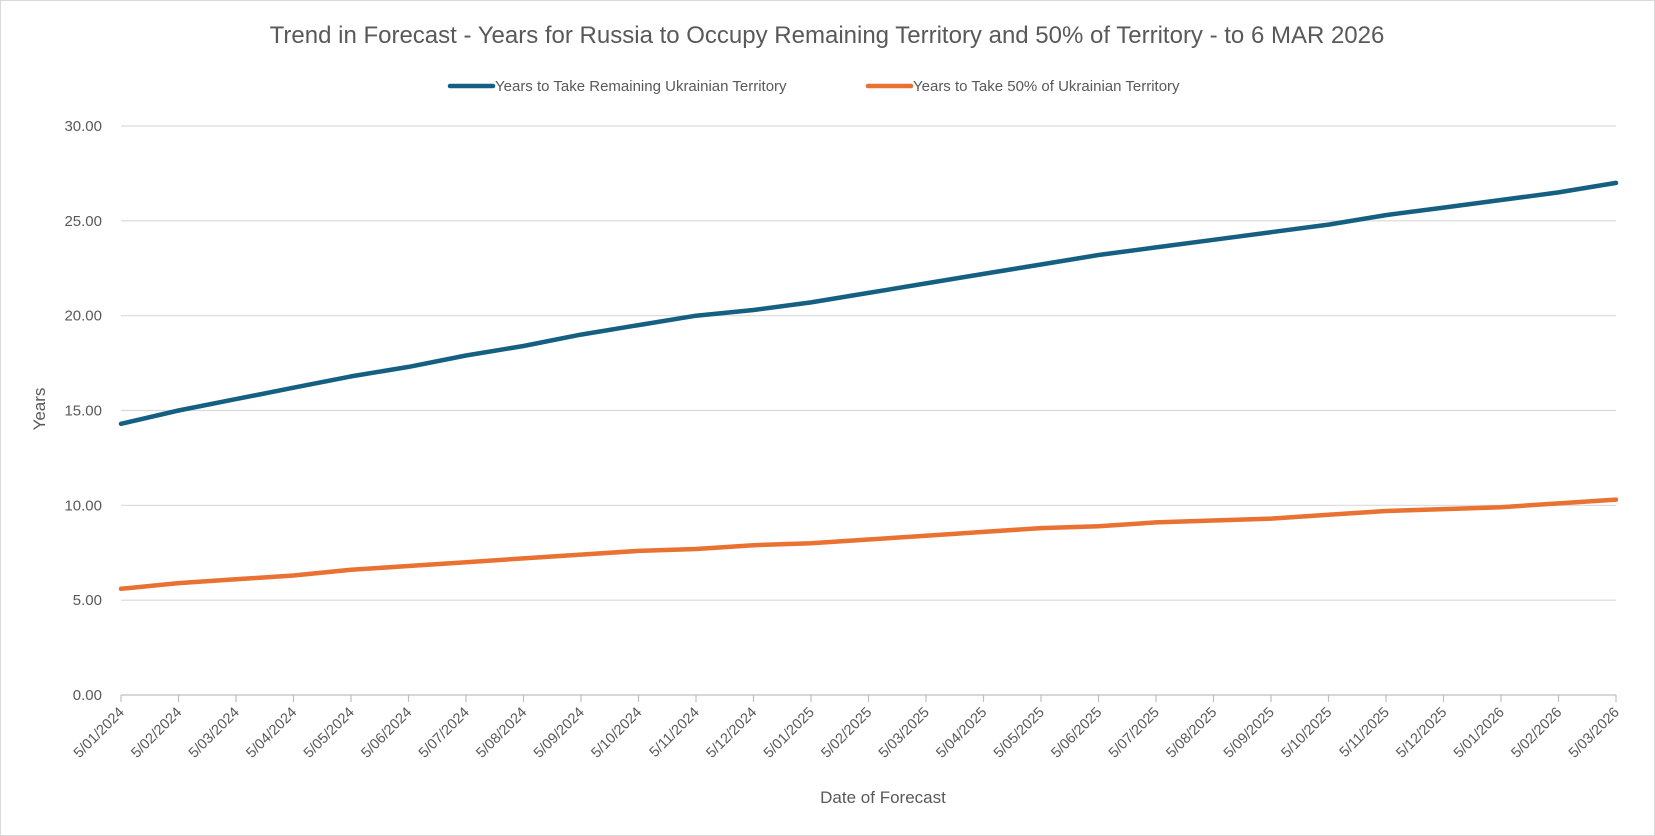 Image resolution: width=1655 pixels, height=836 pixels. What do you see at coordinates (39, 409) in the screenshot?
I see `y-axis-title: Years` at bounding box center [39, 409].